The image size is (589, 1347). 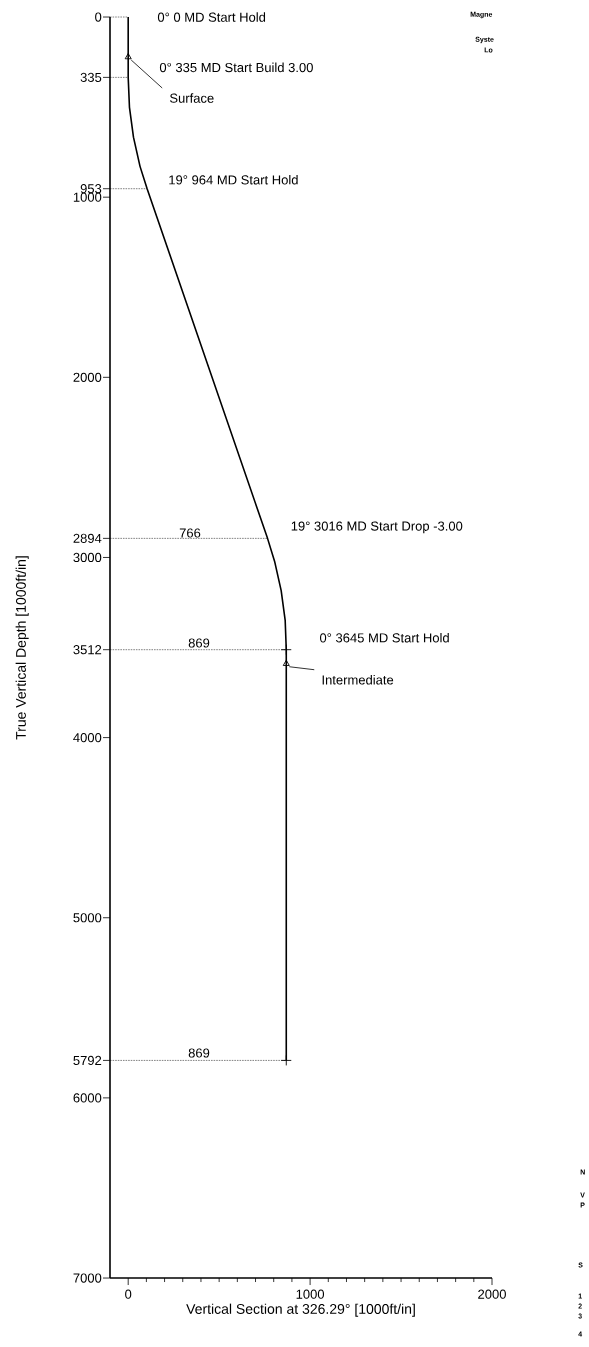 I want to click on annotation: 19° 964 MD Start Hold, so click(x=233, y=179).